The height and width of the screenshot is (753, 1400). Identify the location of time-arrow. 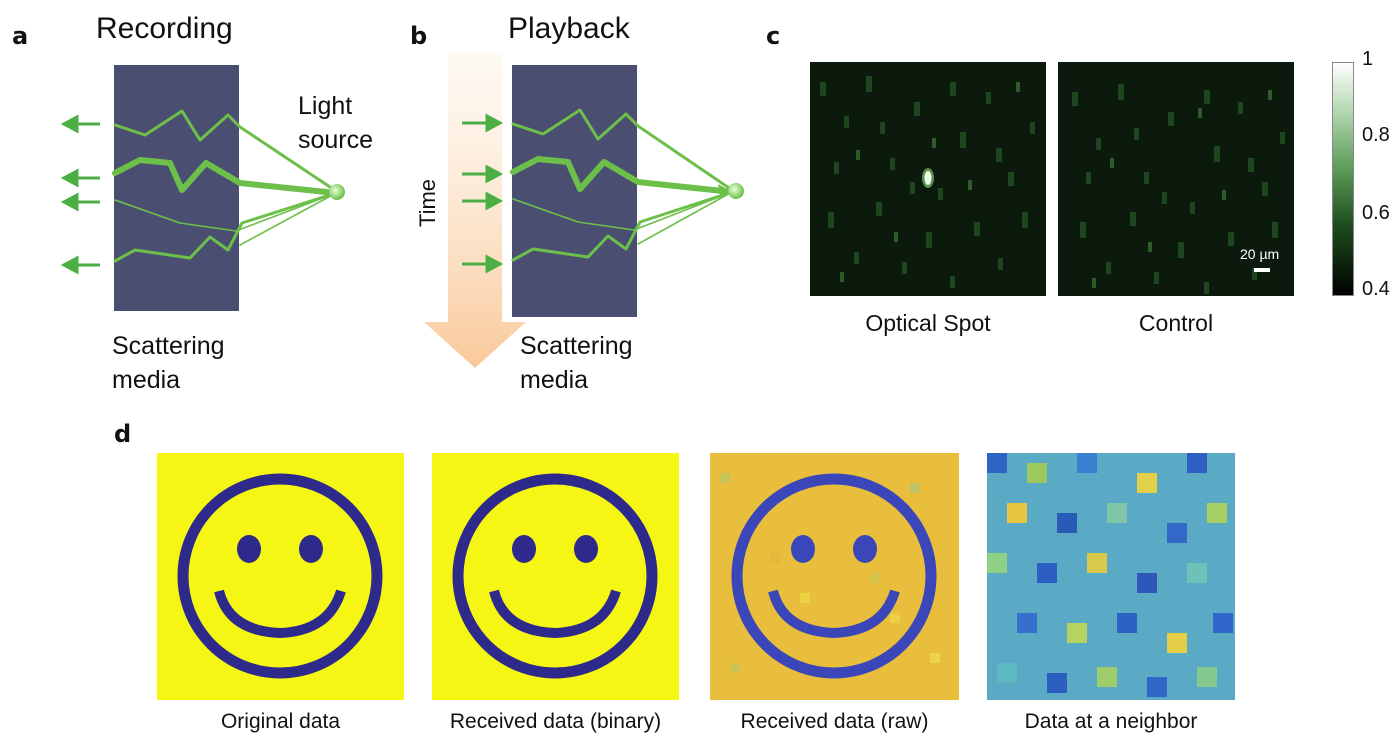
(475, 210).